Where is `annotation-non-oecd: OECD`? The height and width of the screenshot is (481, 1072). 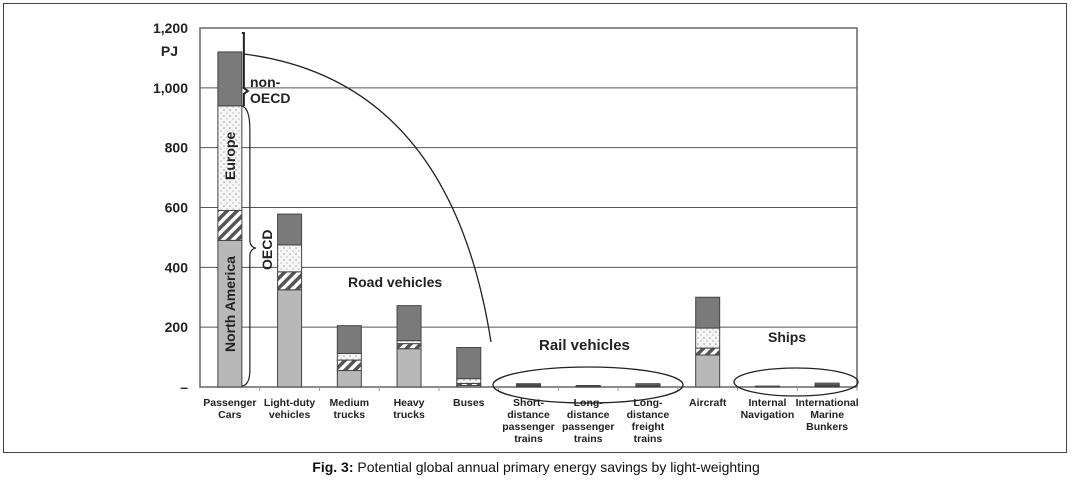 annotation-non-oecd: OECD is located at coordinates (270, 98).